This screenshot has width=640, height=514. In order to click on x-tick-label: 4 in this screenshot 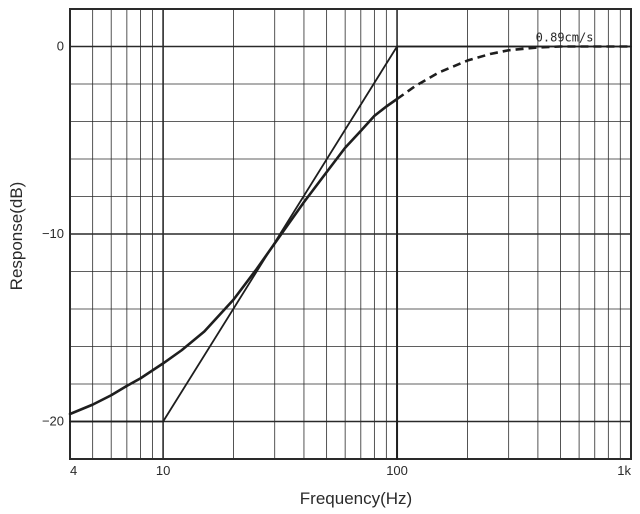, I will do `click(73, 470)`.